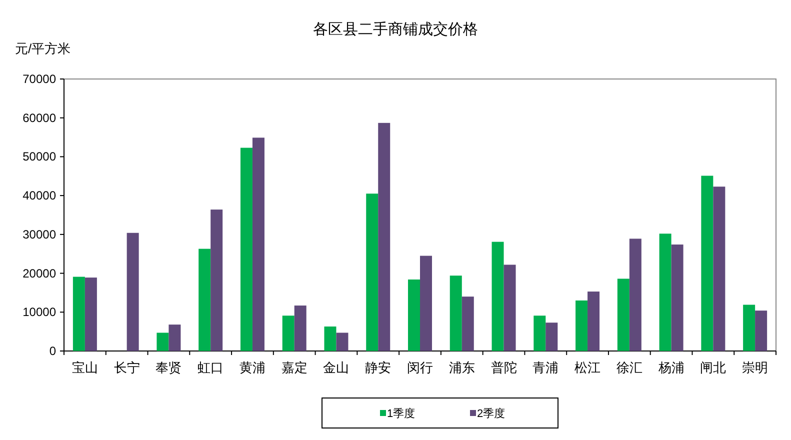 This screenshot has height=440, width=791. What do you see at coordinates (491, 413) in the screenshot?
I see `legend-label: 2季度` at bounding box center [491, 413].